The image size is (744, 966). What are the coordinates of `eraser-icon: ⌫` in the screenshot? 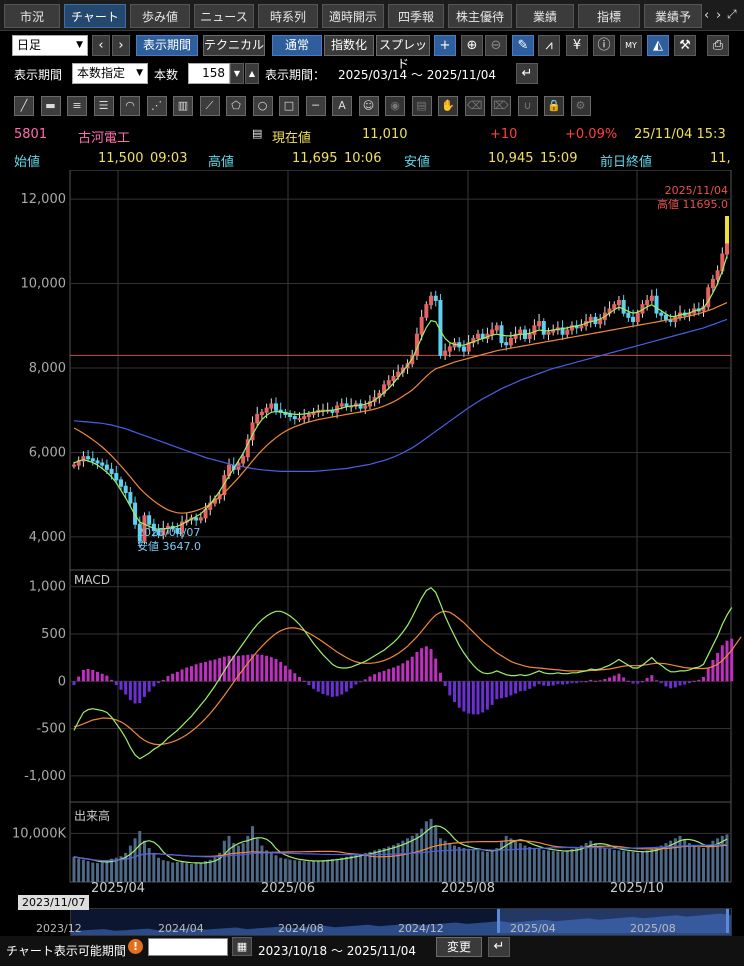 It's located at (474, 106).